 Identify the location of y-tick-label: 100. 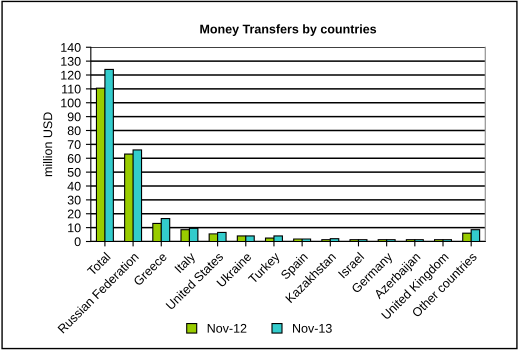
(71, 103).